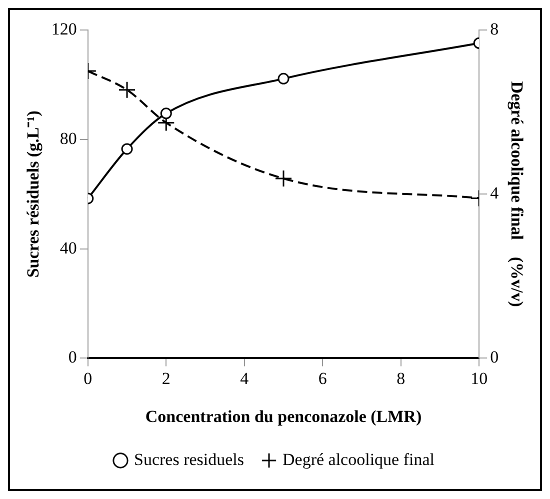  I want to click on y-tick-label: 80, so click(68, 138).